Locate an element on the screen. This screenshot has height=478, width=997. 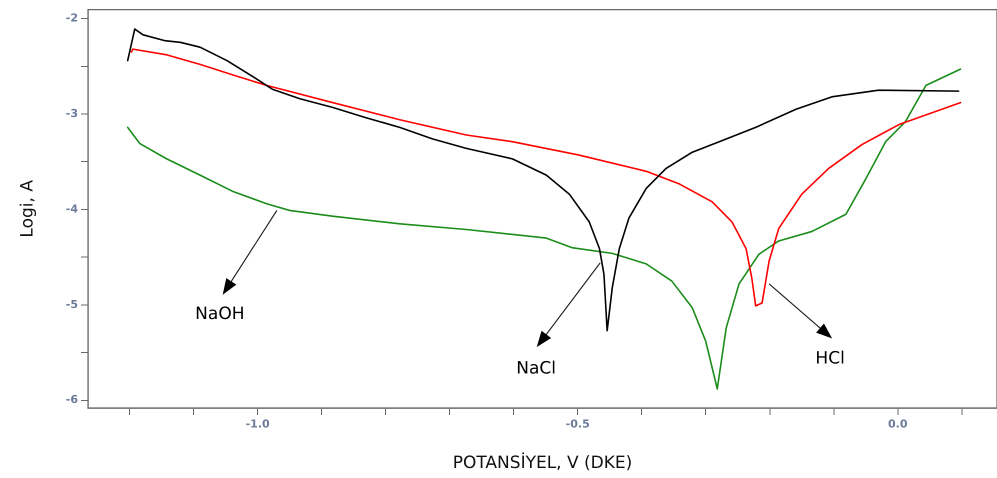
y-tick-label: -4 is located at coordinates (72, 209).